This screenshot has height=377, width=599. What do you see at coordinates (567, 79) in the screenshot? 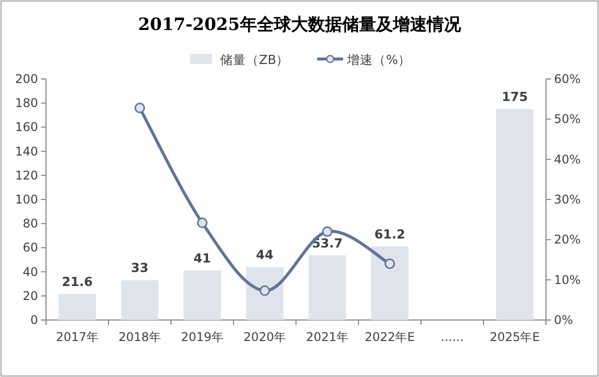
I see `y2-tick-label: 60%` at bounding box center [567, 79].